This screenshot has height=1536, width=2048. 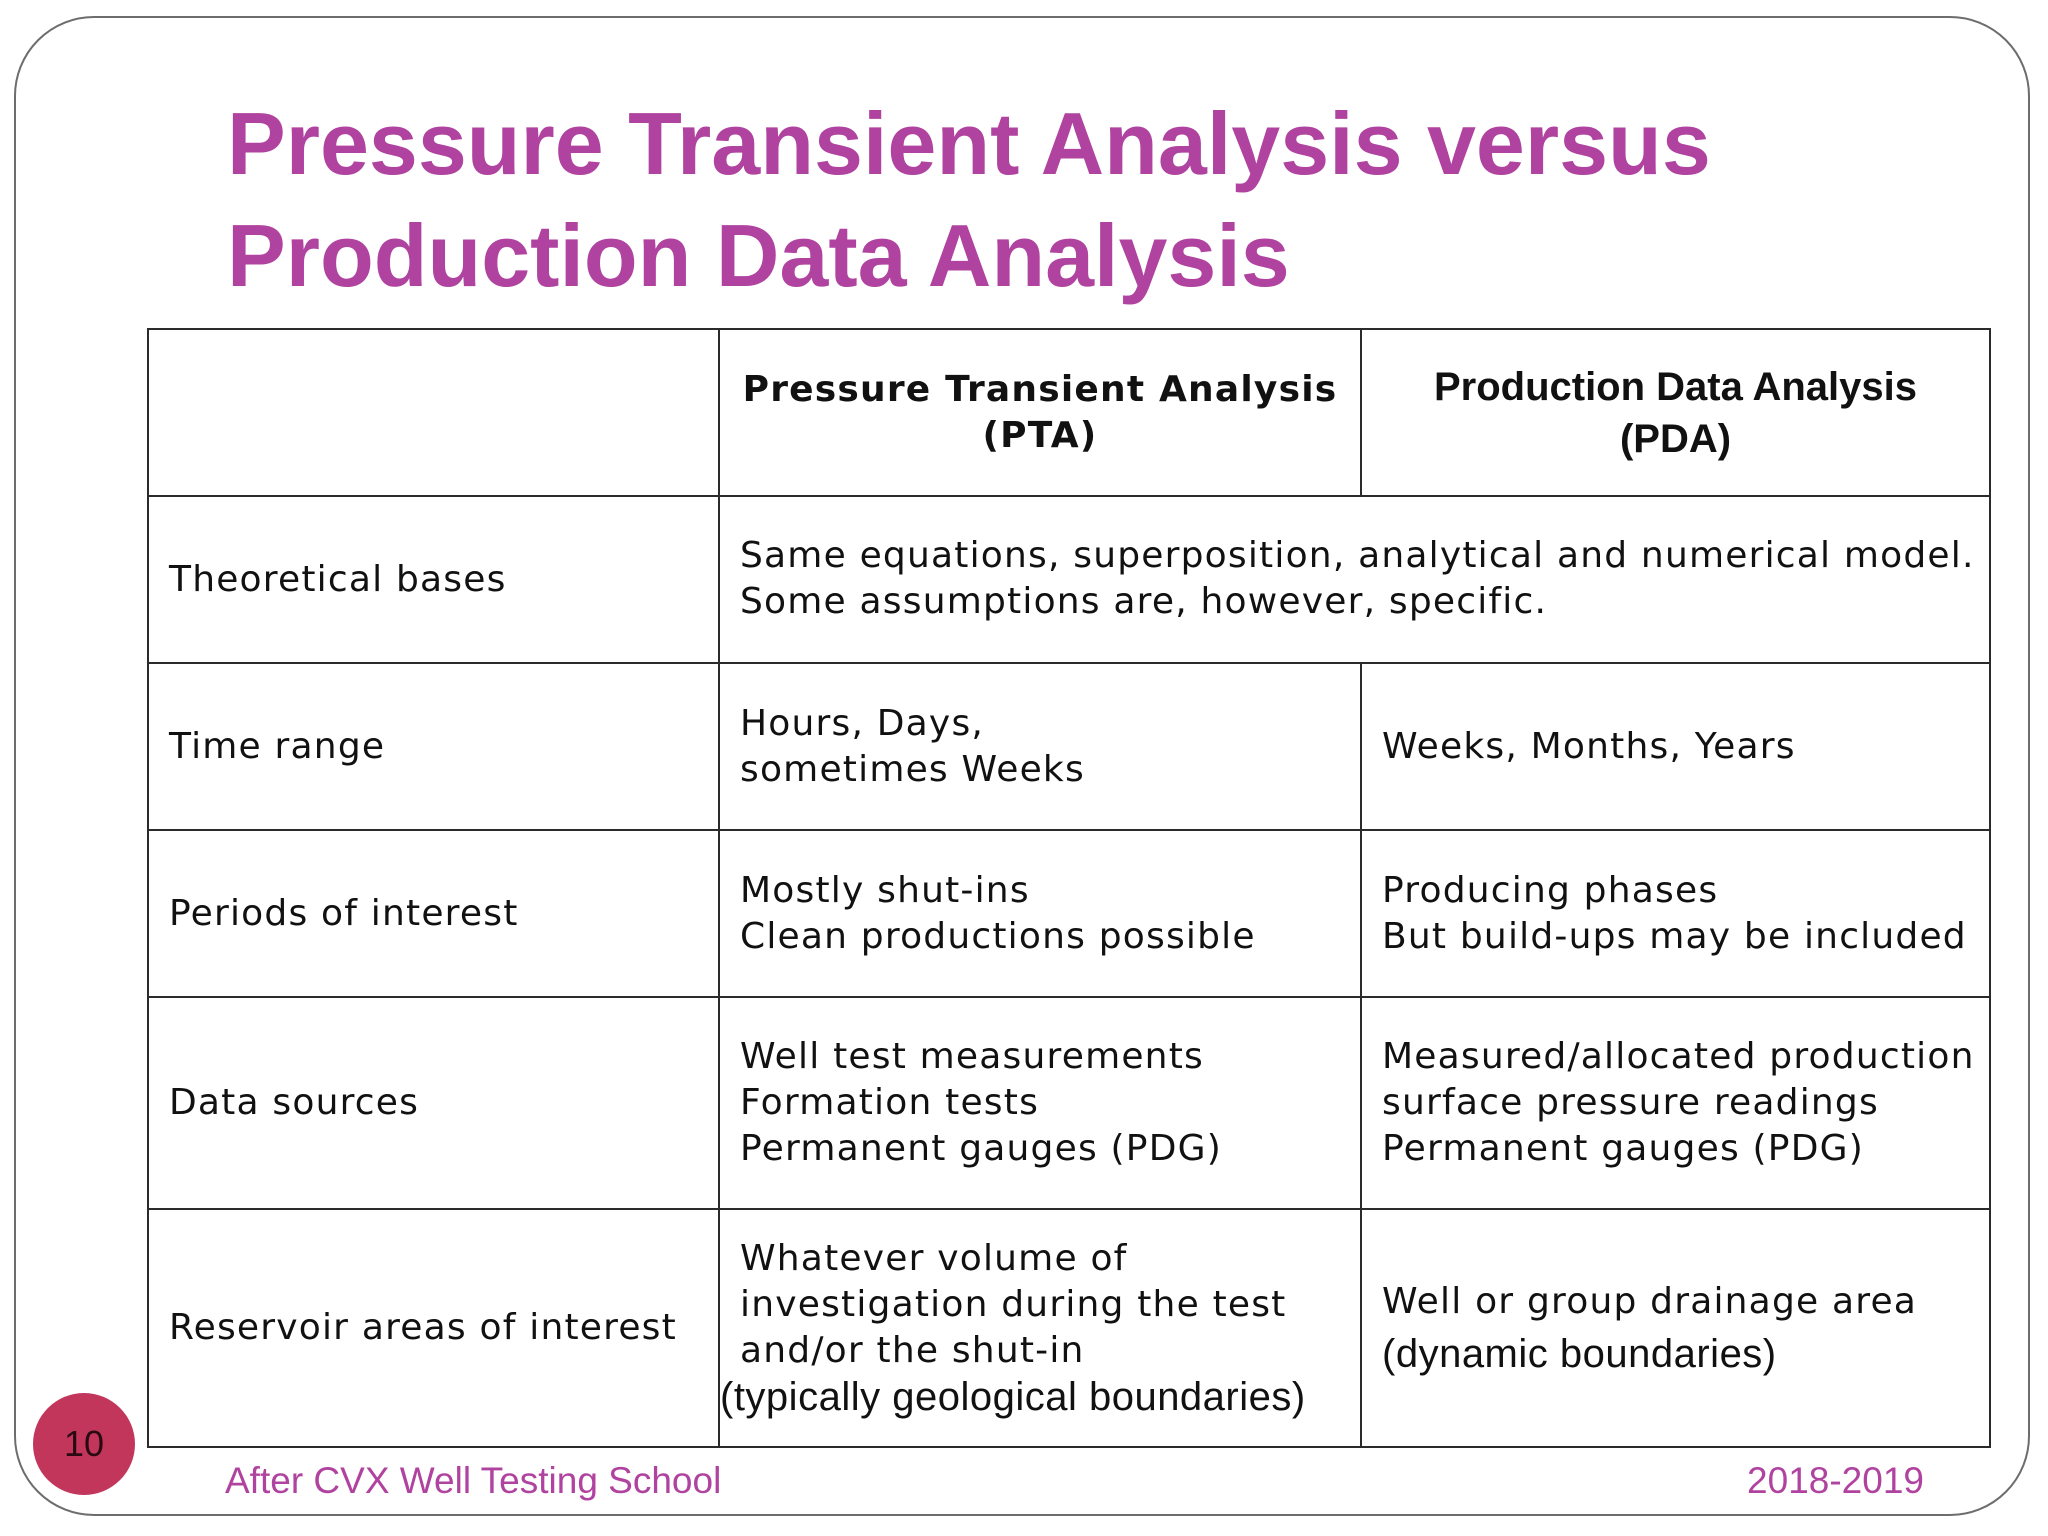 I want to click on header-pta-line-1: Pressure Transient Analysis, so click(x=1040, y=389).